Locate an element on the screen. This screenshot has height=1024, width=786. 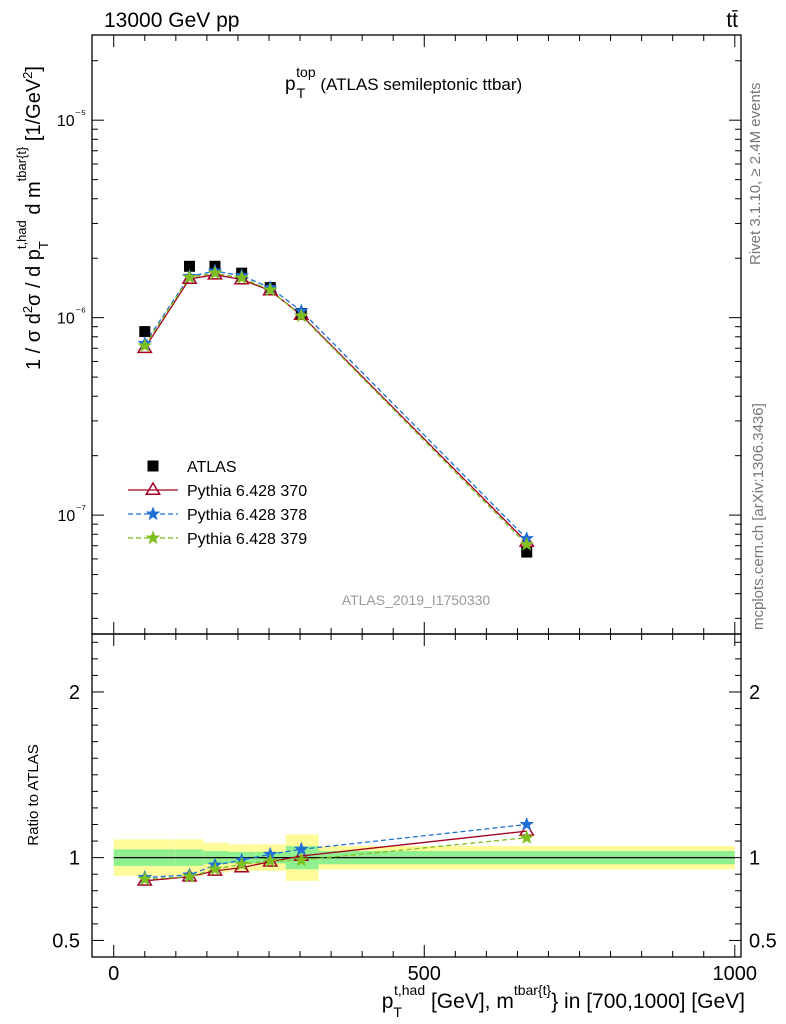
ratio-y-tick-label: 2 is located at coordinates (74, 693).